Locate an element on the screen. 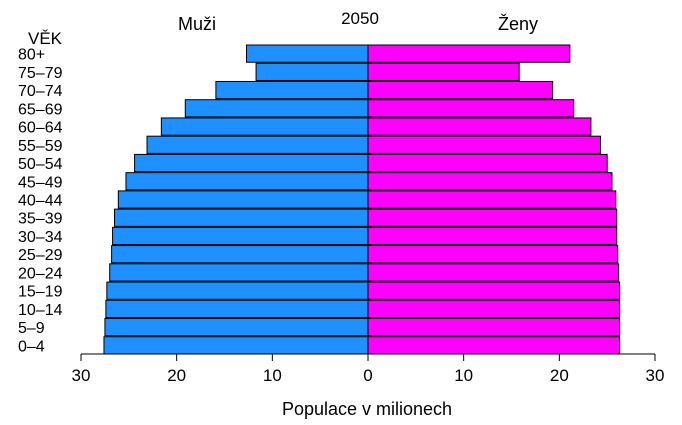 The image size is (682, 425). age-label-5: 25–29 is located at coordinates (40, 255).